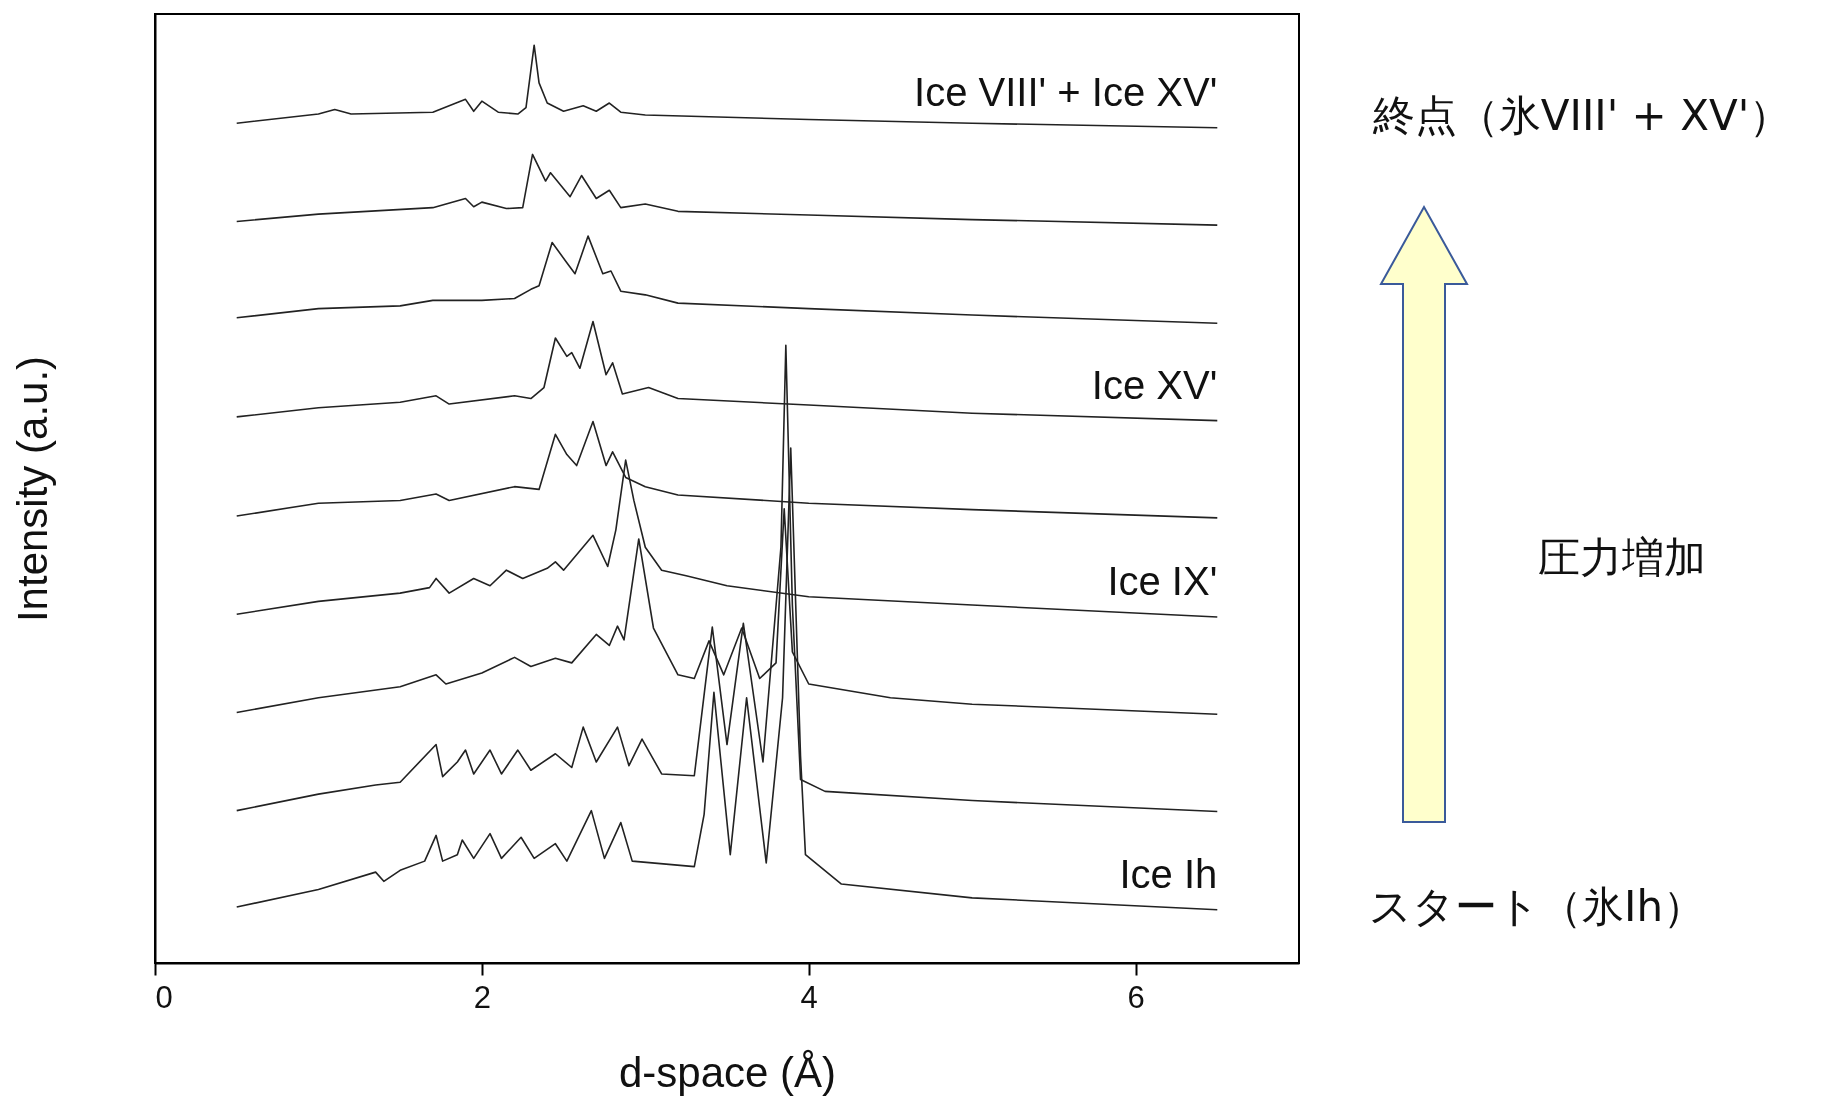 Image resolution: width=1823 pixels, height=1114 pixels. Describe the element at coordinates (1066, 91) in the screenshot. I see `series-label: Ice VIII' + Ice XV'` at that location.